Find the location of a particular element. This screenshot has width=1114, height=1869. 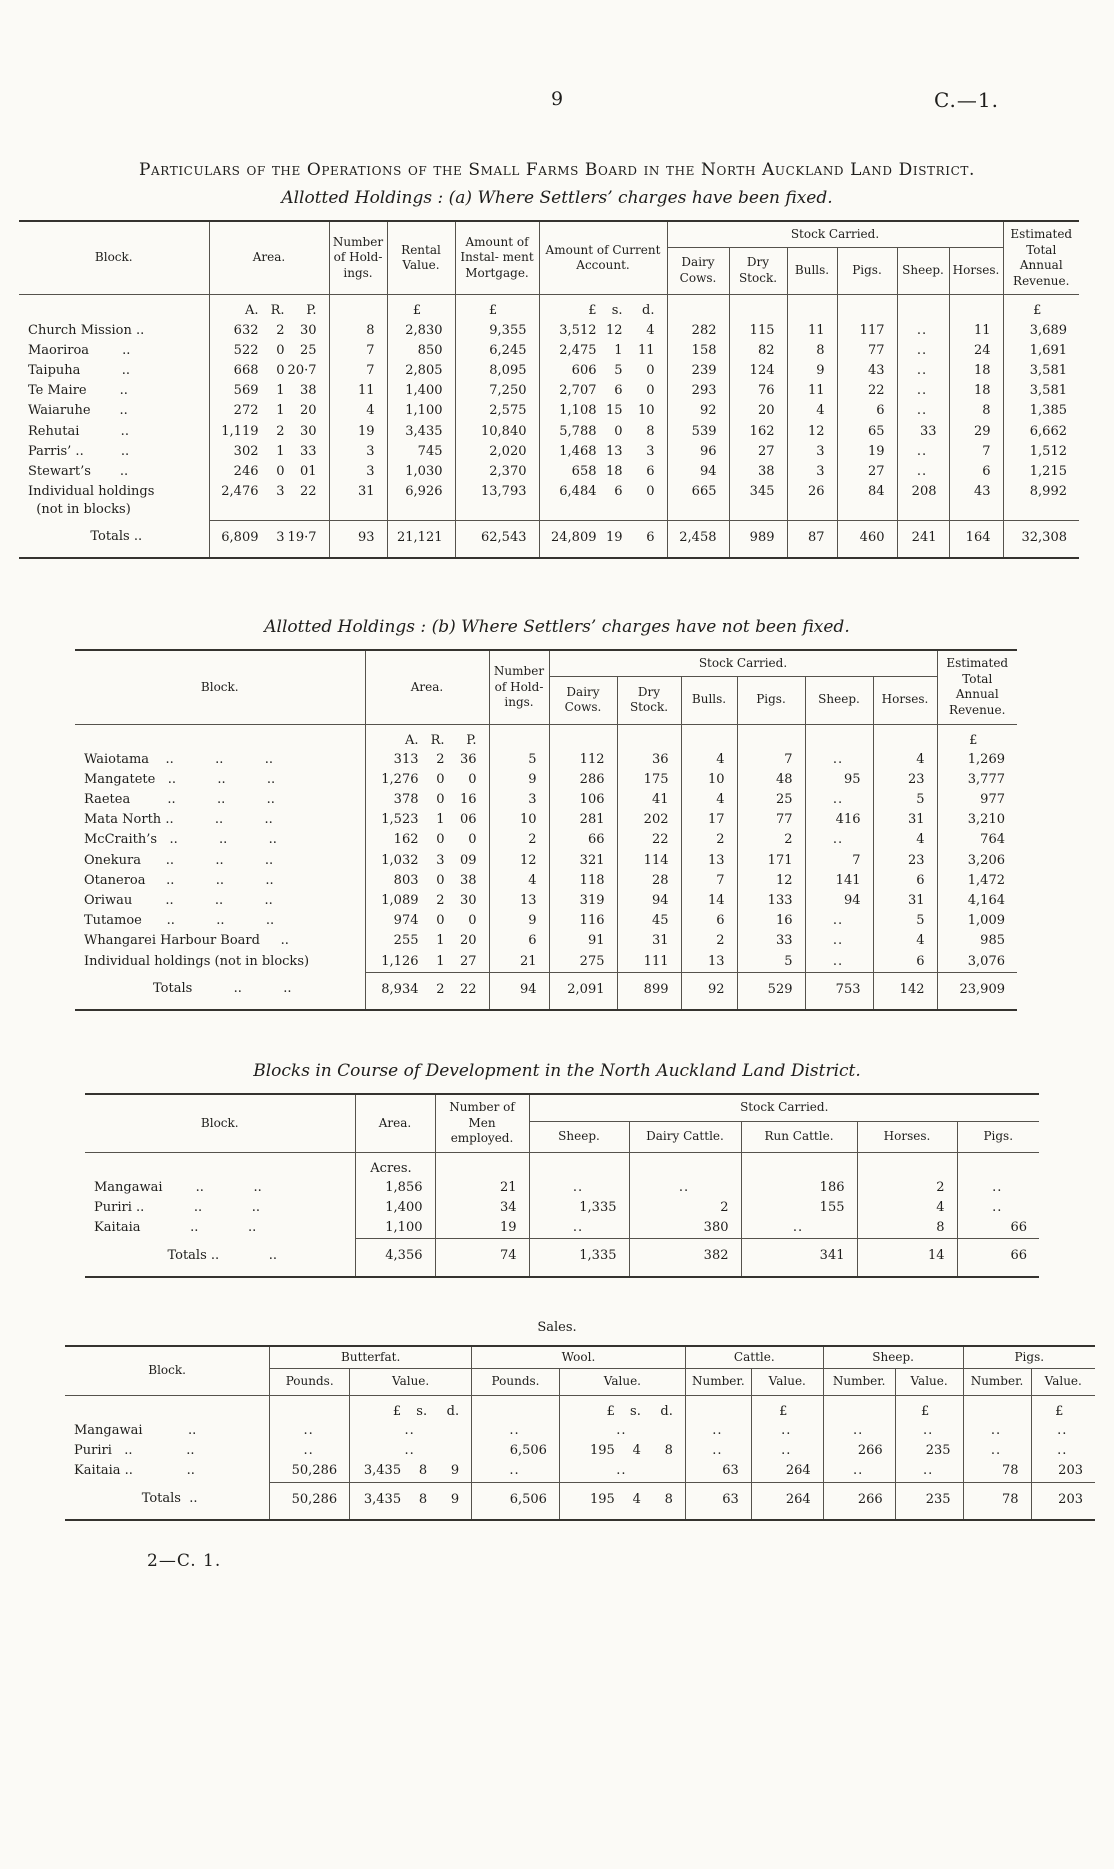

table-cell: 985 is located at coordinates (977, 941).